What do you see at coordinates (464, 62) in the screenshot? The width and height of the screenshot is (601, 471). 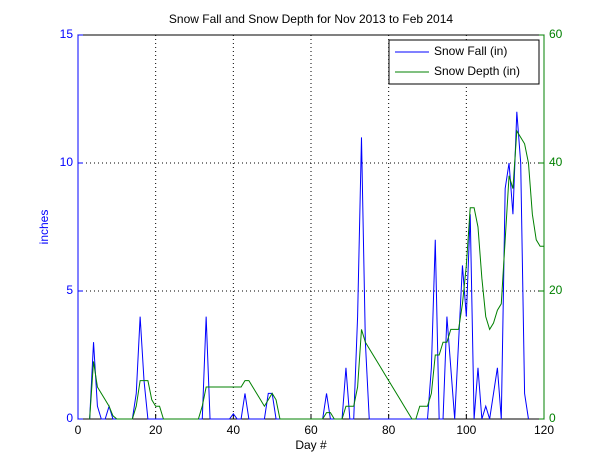 I see `legend-box` at bounding box center [464, 62].